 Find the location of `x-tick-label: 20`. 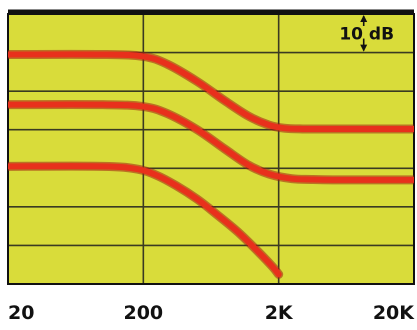

x-tick-label: 20 is located at coordinates (21, 313).